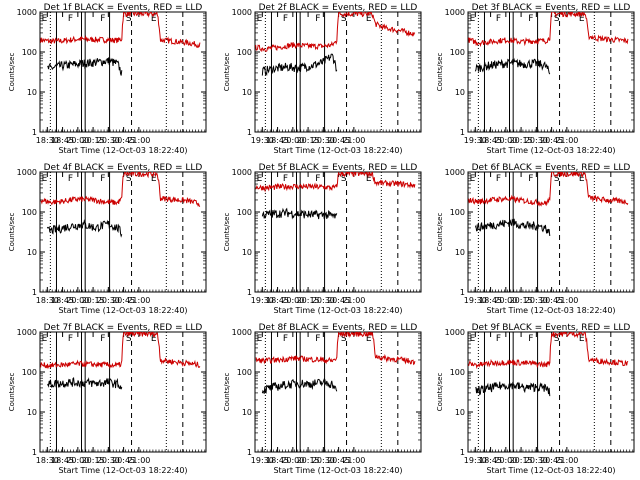  I want to click on chart-title: Det 6f BLACK = Events, RED = LLD, so click(551, 168).